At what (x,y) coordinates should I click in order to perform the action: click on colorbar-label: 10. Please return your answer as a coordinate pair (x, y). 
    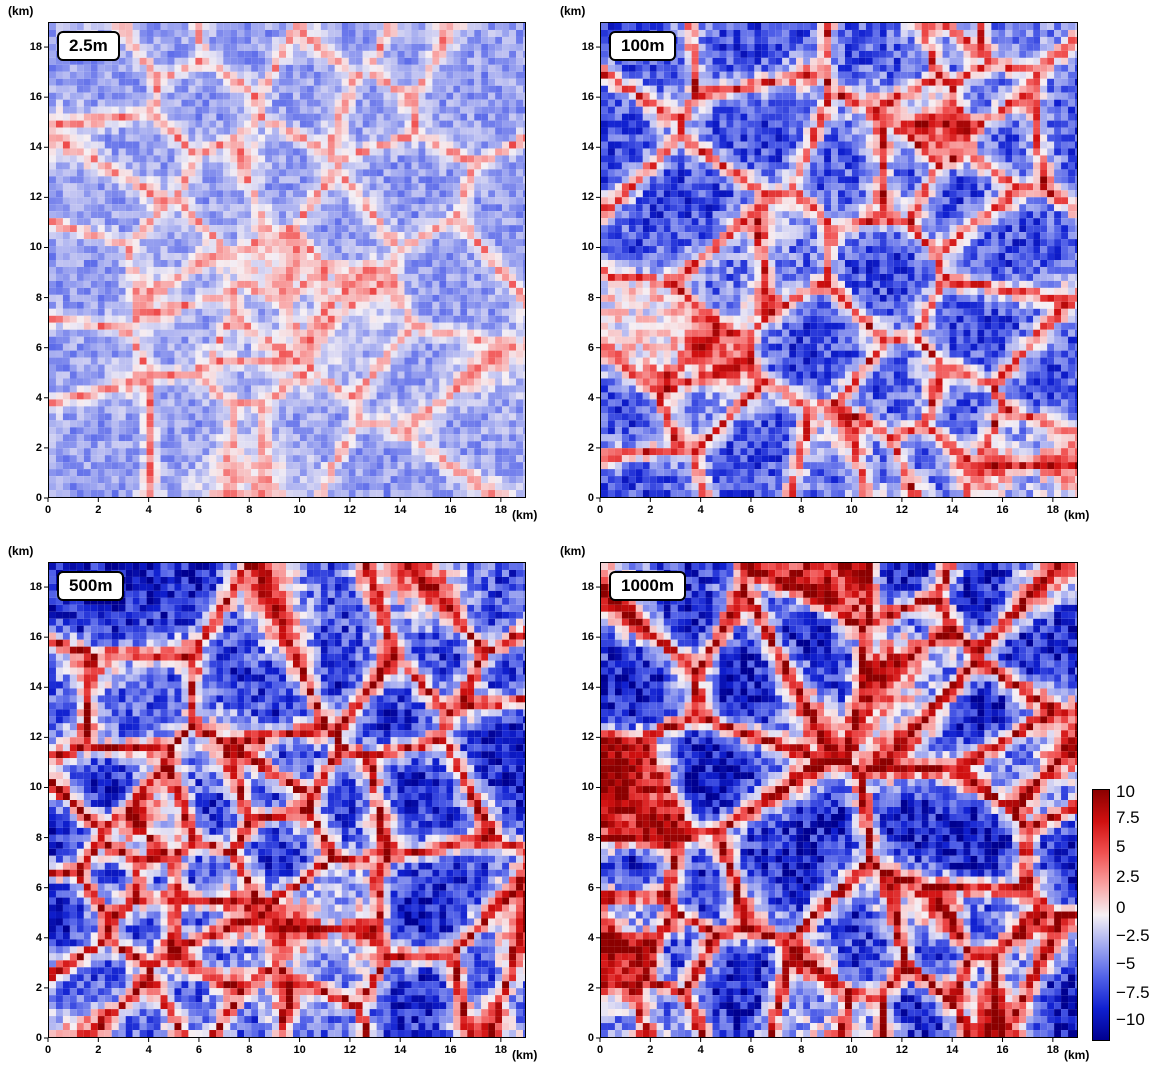
    Looking at the image, I should click on (1125, 792).